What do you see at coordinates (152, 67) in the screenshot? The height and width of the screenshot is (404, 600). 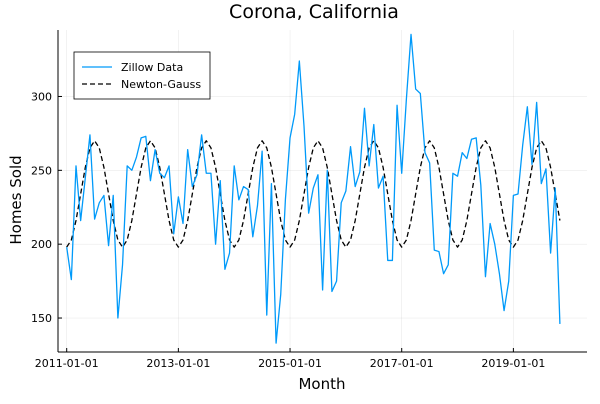 I see `legend-label-zillow-data: Zillow Data` at bounding box center [152, 67].